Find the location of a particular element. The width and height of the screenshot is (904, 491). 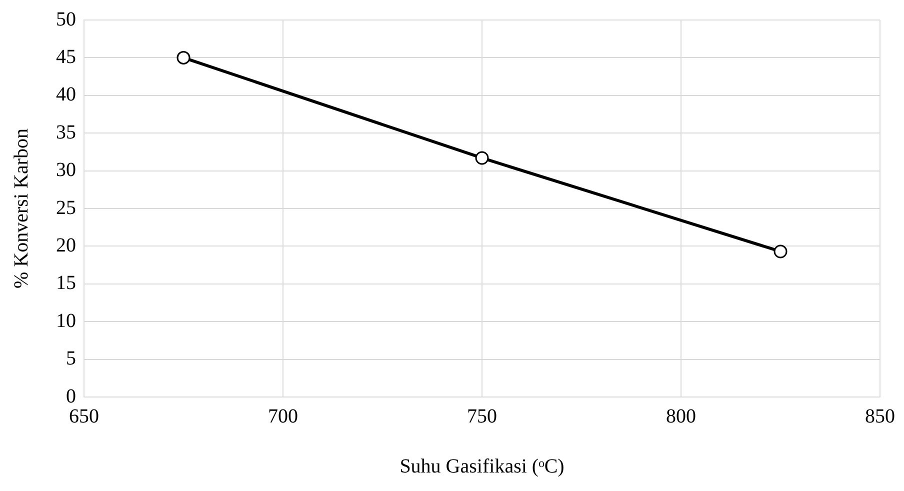

x-tick-label: 650 is located at coordinates (84, 416).